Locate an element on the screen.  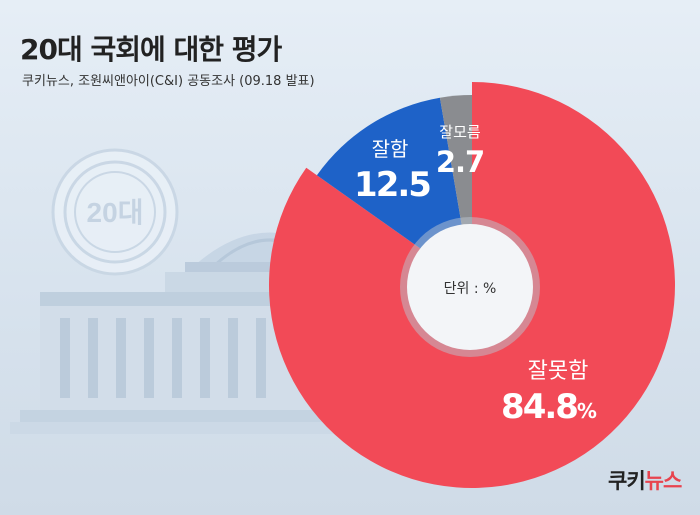
unit-label: 단위 : % is located at coordinates (470, 289).